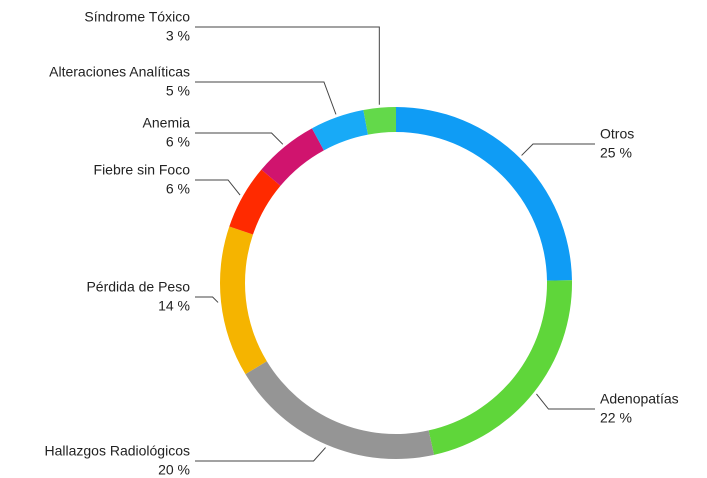  What do you see at coordinates (639, 399) in the screenshot?
I see `slice-label: Adenopatías` at bounding box center [639, 399].